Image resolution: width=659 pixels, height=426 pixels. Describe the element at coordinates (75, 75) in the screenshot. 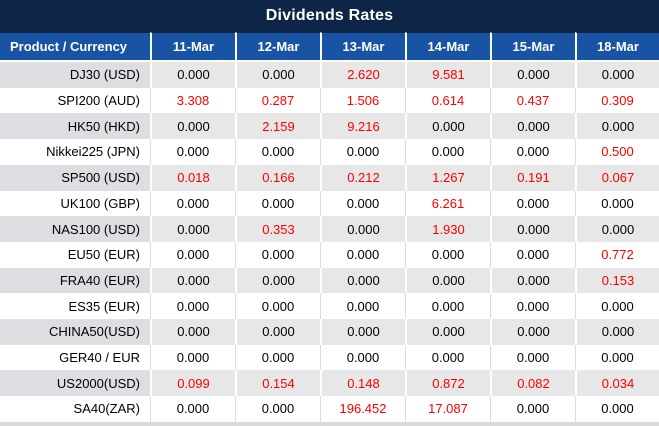

I see `product-label: DJ30 (USD)` at that location.